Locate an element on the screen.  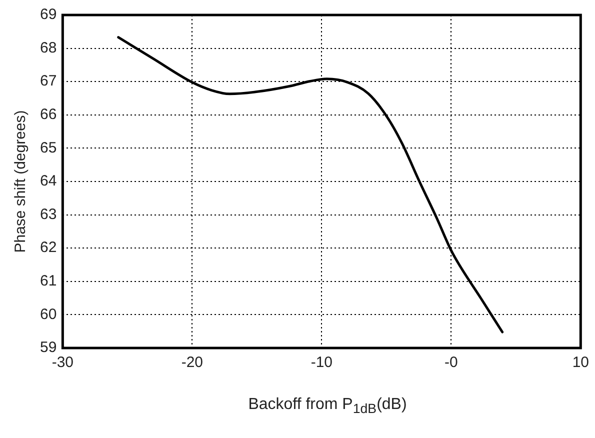
x-axis-title: Backoff from P$_{1dB}$(dB) is located at coordinates (327, 406).